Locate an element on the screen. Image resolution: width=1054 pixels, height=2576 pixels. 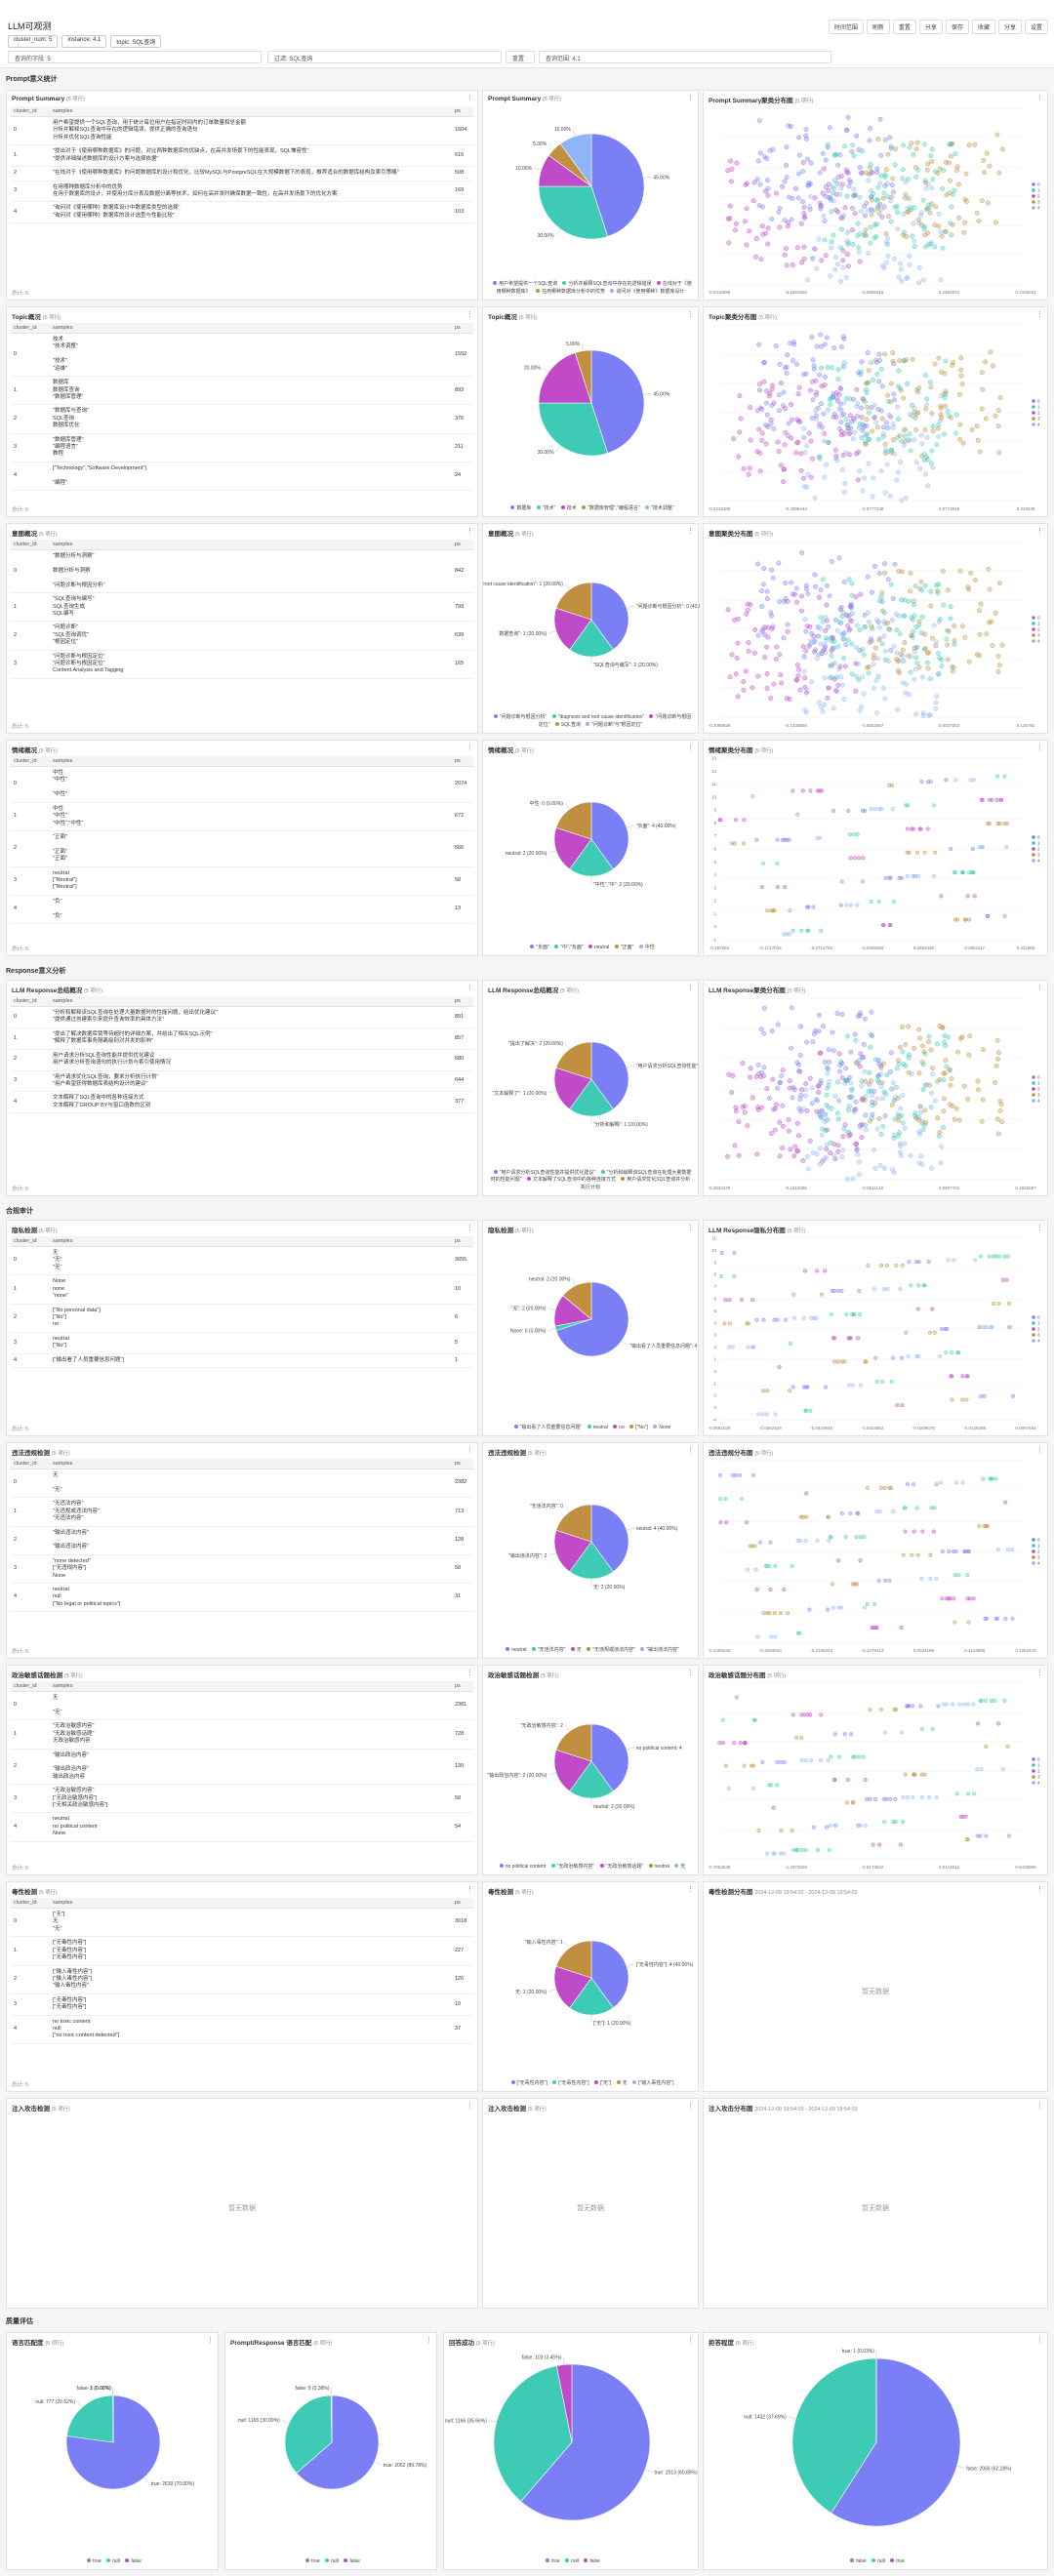
column-header: cluster_id is located at coordinates (31, 1686).